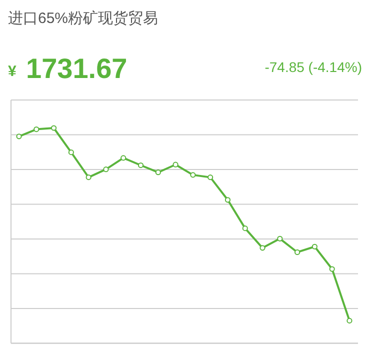 The height and width of the screenshot is (354, 370). What do you see at coordinates (83, 18) in the screenshot?
I see `chart-title: 进口65%粉矿现货贸易` at bounding box center [83, 18].